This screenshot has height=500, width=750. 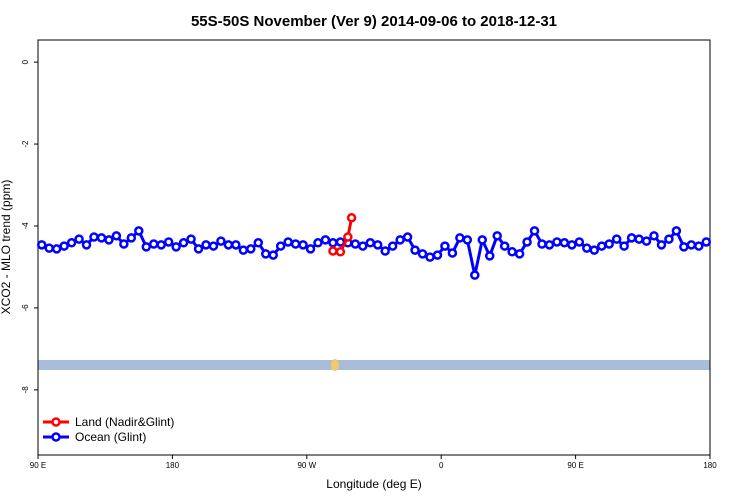 I want to click on y-axis-label: XCO2 - MLO trend (ppm), so click(x=6, y=247).